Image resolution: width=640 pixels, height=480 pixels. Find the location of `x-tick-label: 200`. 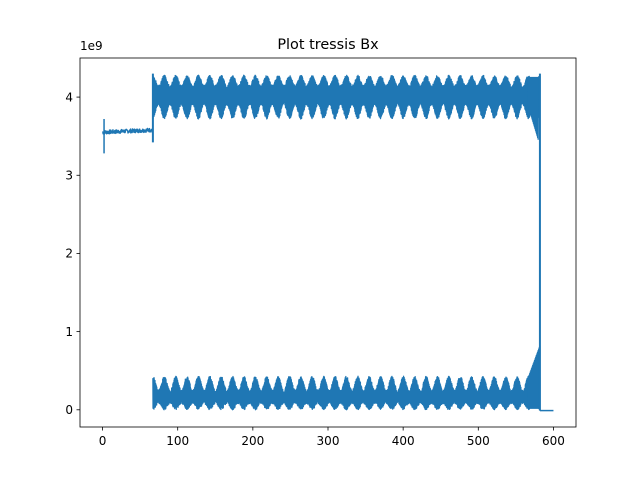

x-tick-label: 200 is located at coordinates (252, 441).